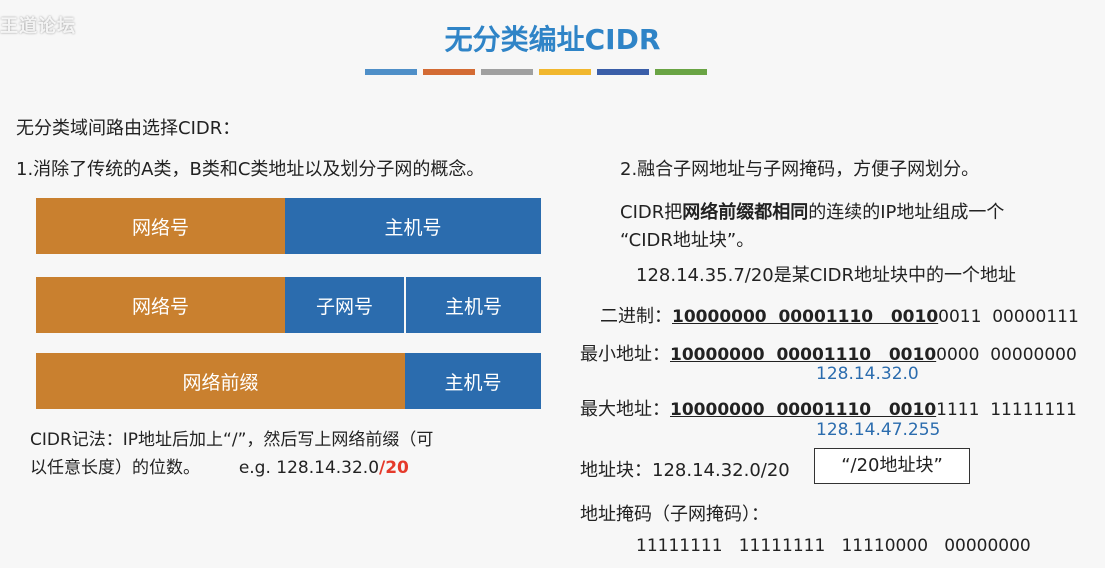  I want to click on binary-host-bits: 0011 00000111, so click(1008, 317).